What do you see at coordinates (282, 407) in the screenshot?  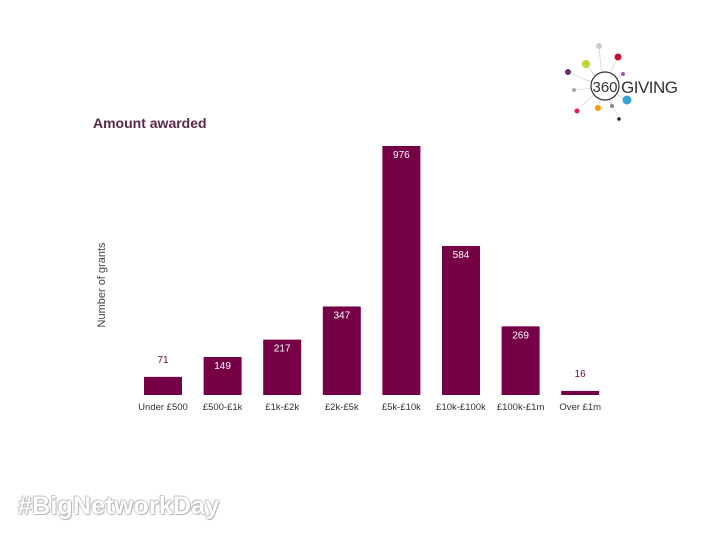 I see `x-tick-label-2: £1k-£2k` at bounding box center [282, 407].